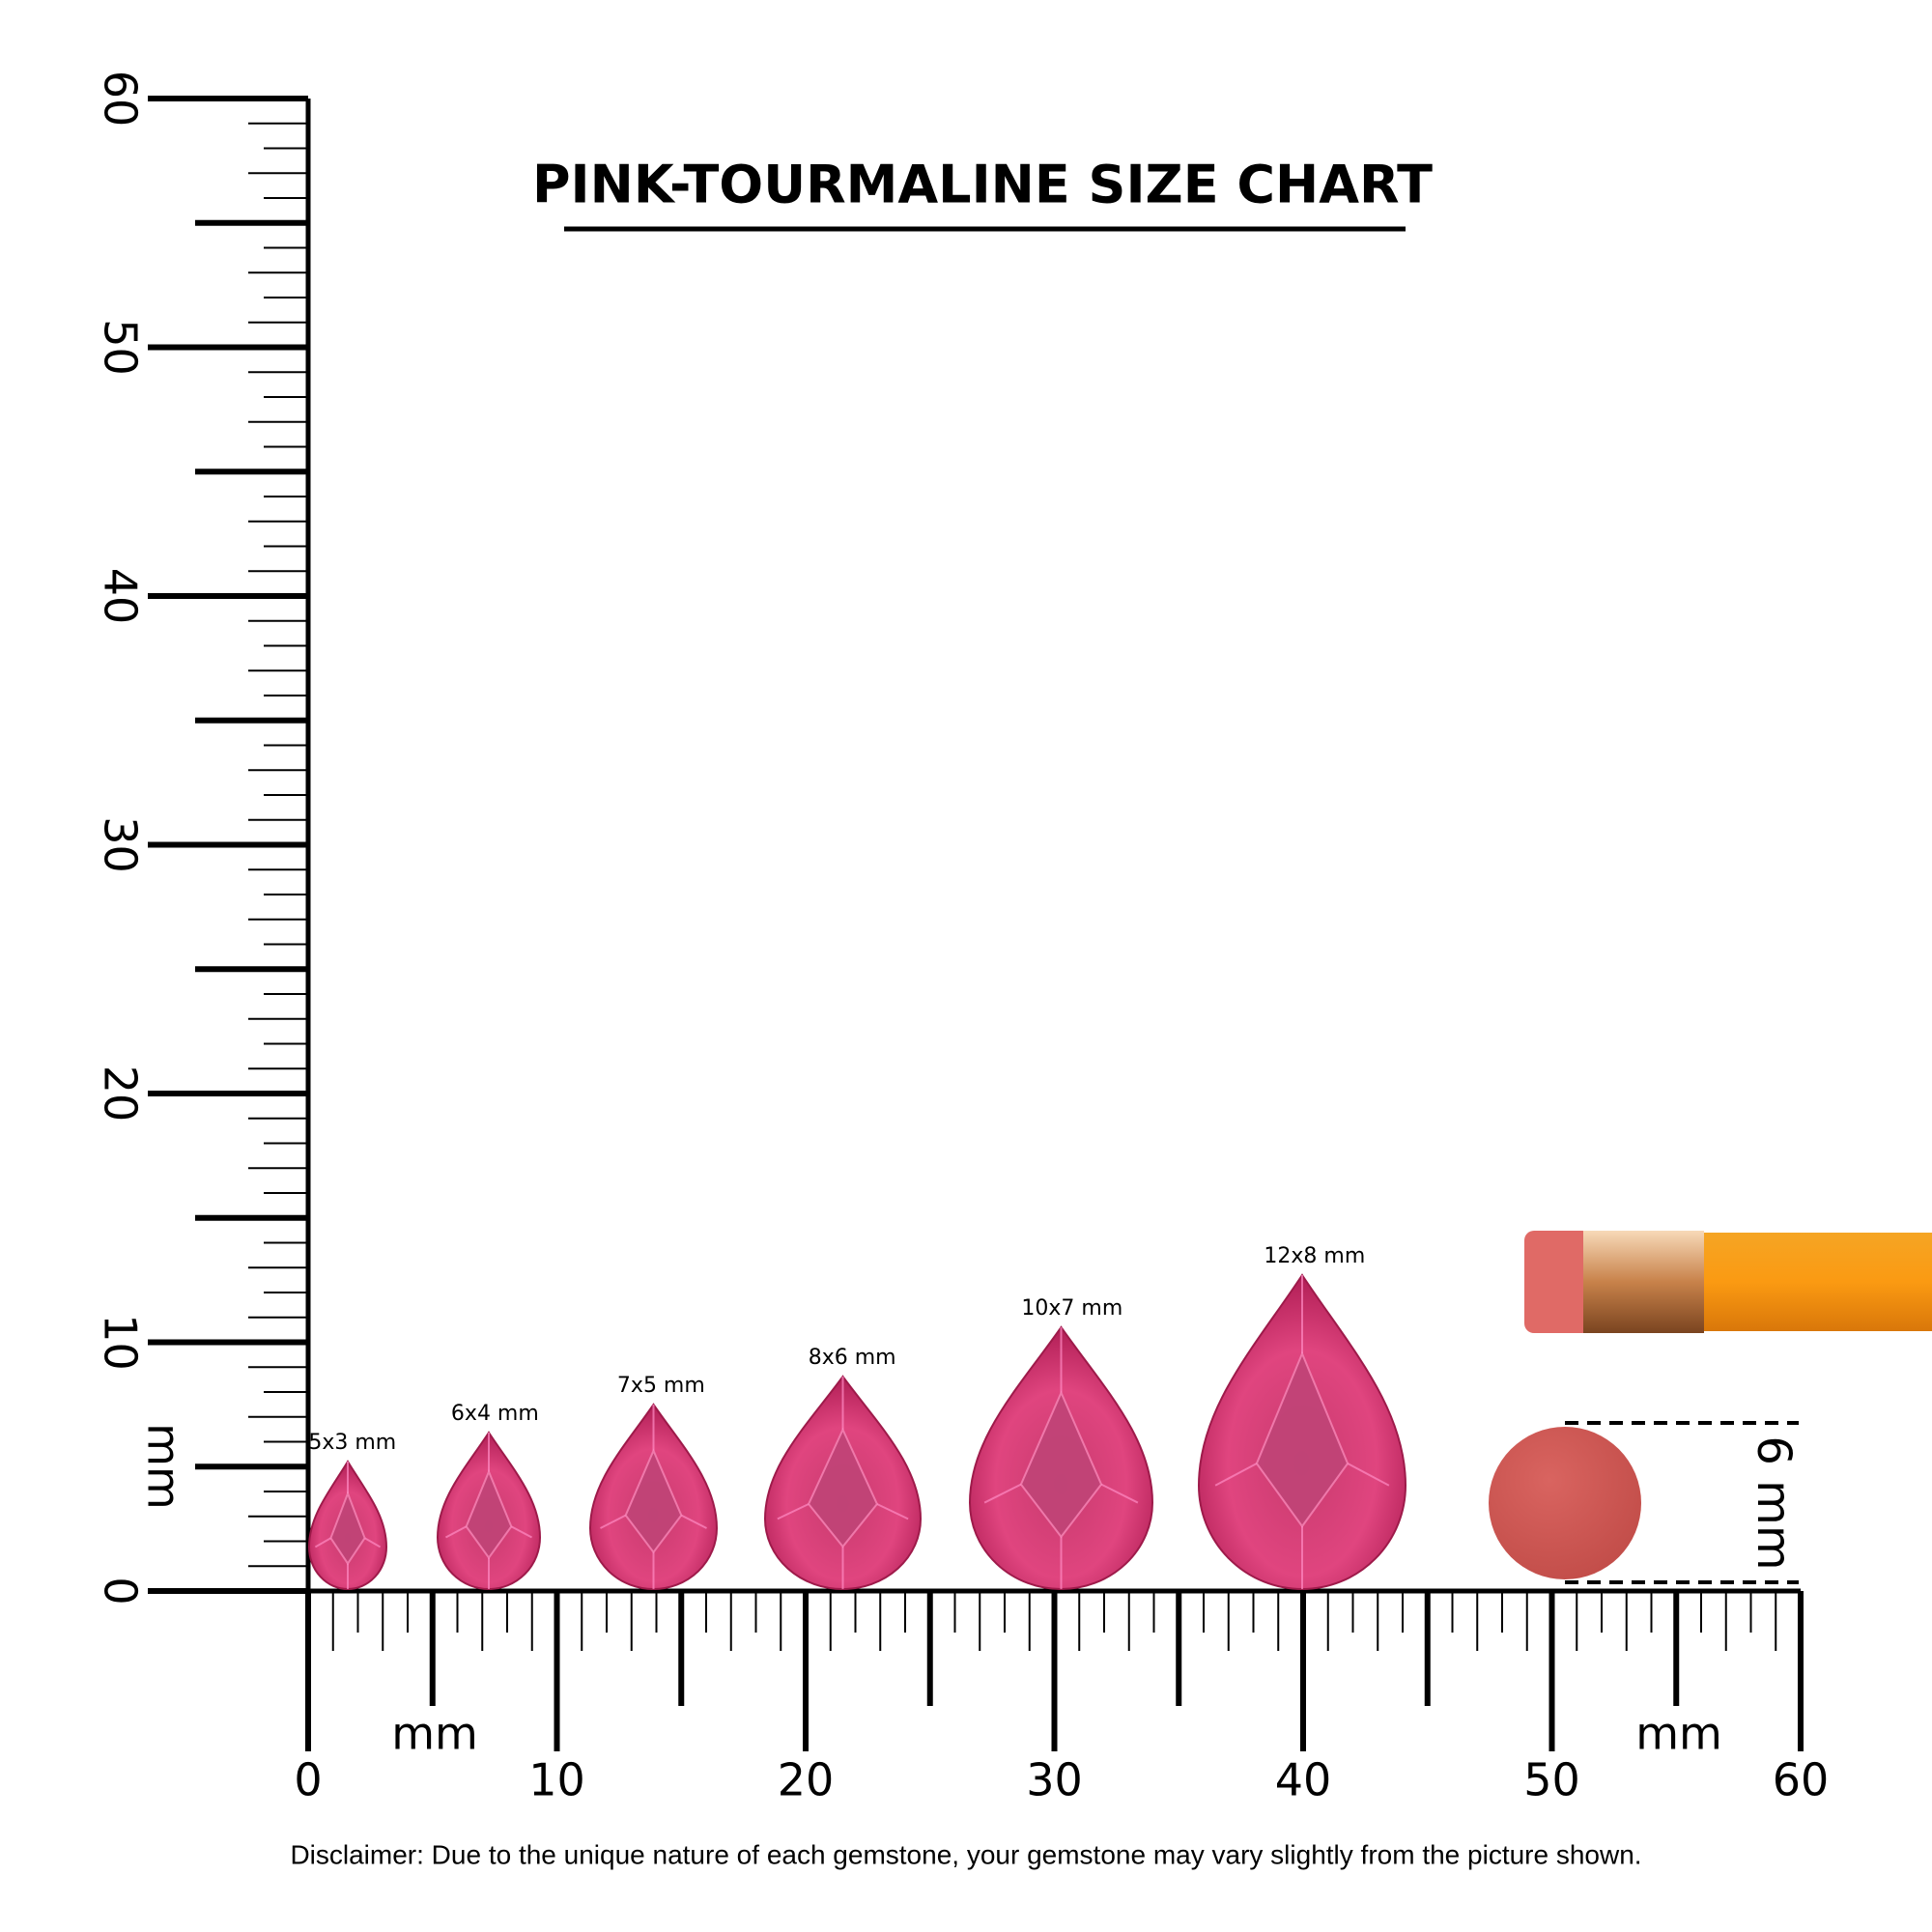 The width and height of the screenshot is (1932, 1932). What do you see at coordinates (1558, 1282) in the screenshot?
I see `pencil-eraser` at bounding box center [1558, 1282].